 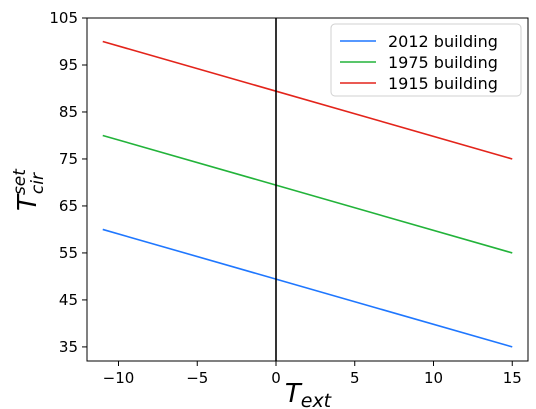 What do you see at coordinates (433, 378) in the screenshot?
I see `x-tick-label: 10` at bounding box center [433, 378].